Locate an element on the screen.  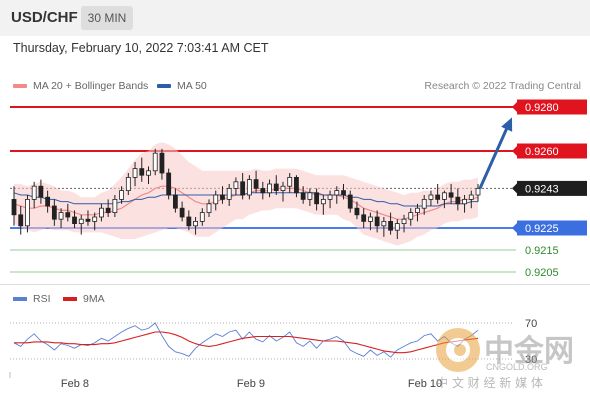
level-label: 0.9215 is located at coordinates (542, 251).